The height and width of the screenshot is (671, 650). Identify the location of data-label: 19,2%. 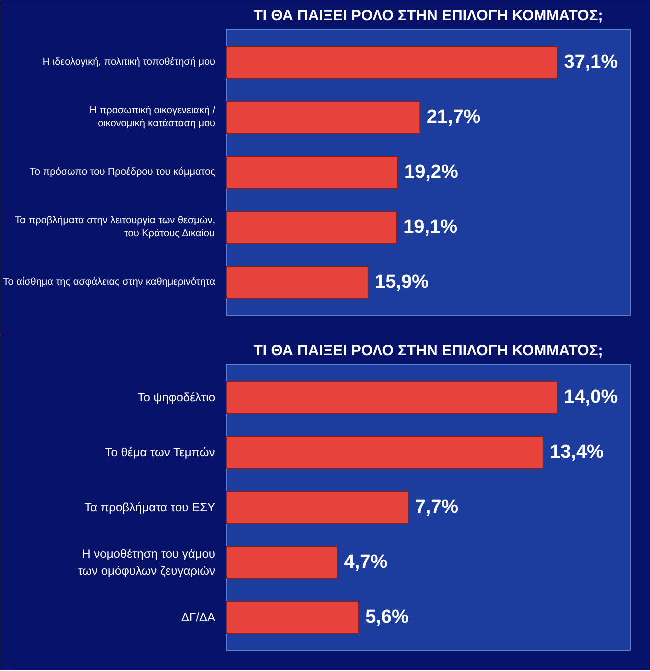
(431, 172).